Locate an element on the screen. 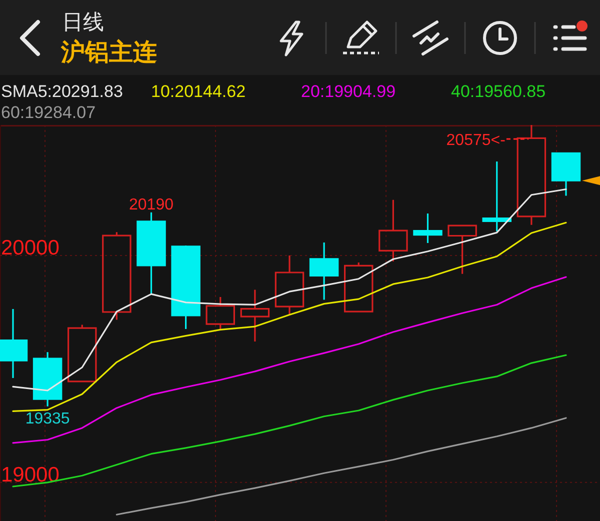  annotation: 20190 is located at coordinates (151, 205).